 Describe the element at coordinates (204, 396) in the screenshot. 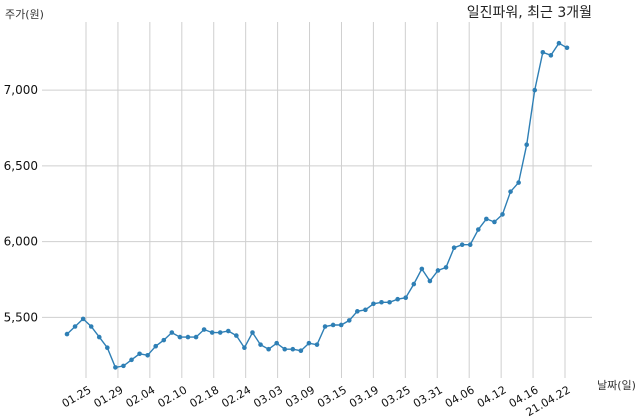

I see `x-tick-label: 02.18` at that location.